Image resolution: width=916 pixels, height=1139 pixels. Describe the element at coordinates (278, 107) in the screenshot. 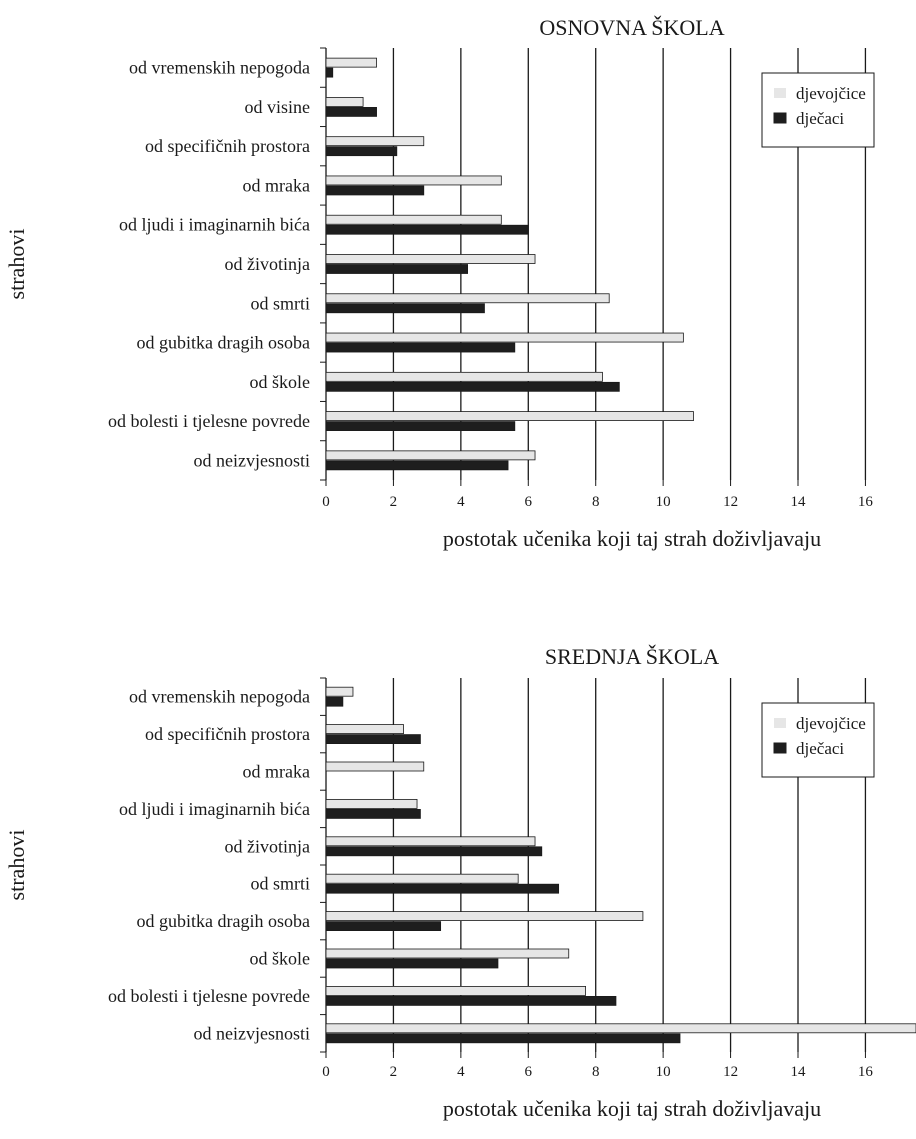

I see `category-label: od visine` at that location.